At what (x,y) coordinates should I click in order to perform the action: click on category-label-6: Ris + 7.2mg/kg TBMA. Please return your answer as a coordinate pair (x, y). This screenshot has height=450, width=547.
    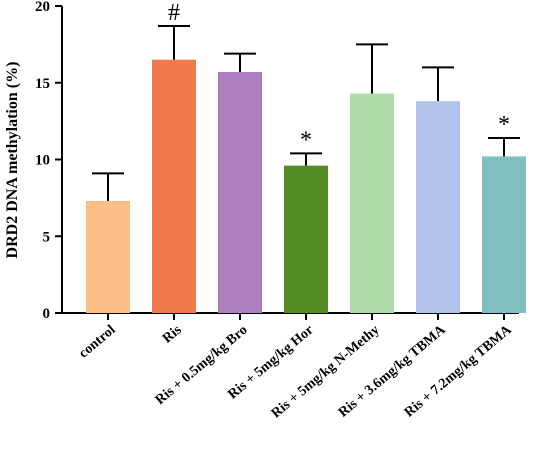
    Looking at the image, I should click on (458, 371).